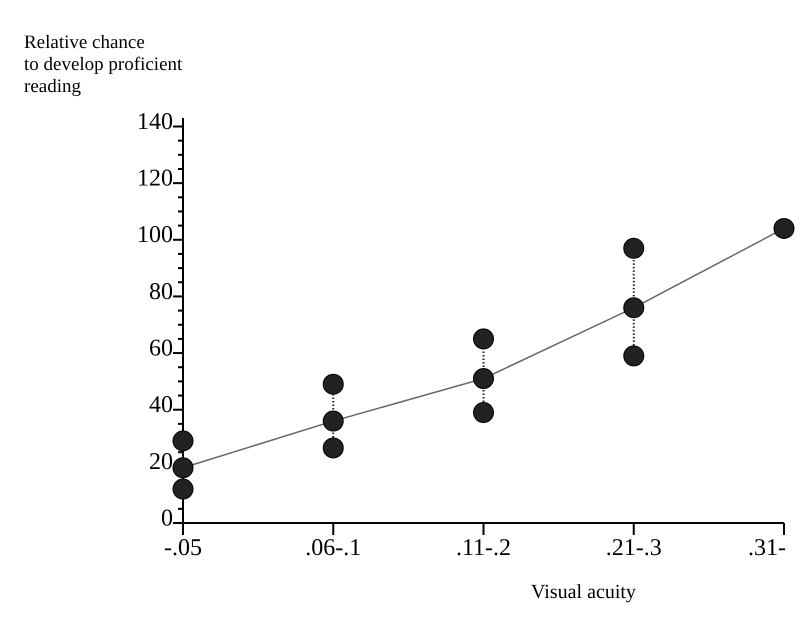 Image resolution: width=807 pixels, height=634 pixels. I want to click on x-tick-label: .21-.3, so click(634, 548).